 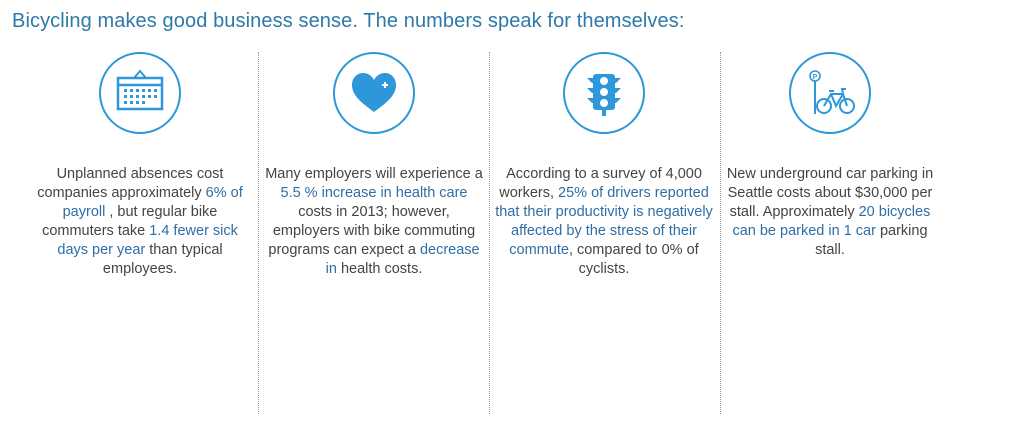 I want to click on text-segment: than typical employees., so click(x=162, y=259).